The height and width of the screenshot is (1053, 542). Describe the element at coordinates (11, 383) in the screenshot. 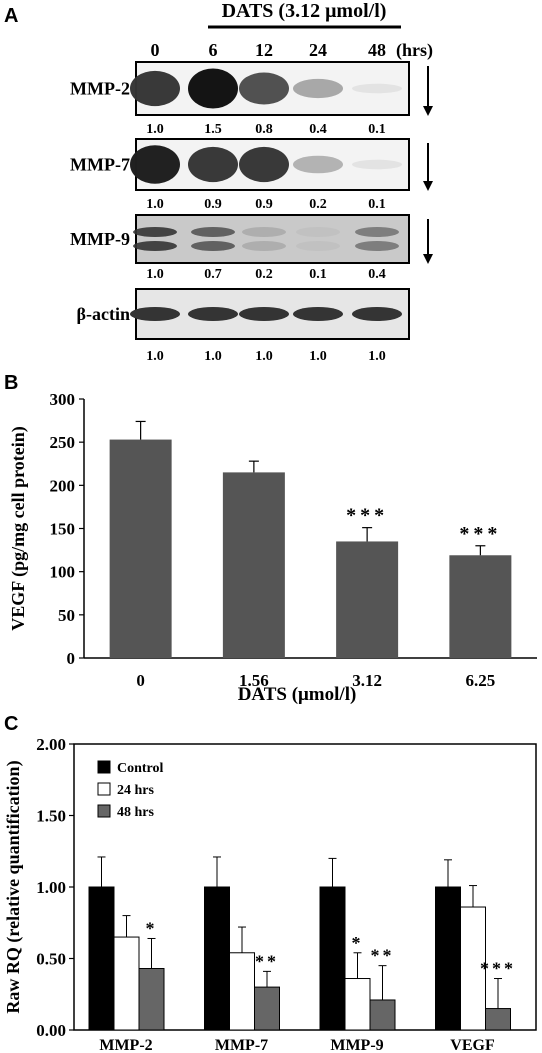

I see `panel-b-letter: B` at that location.